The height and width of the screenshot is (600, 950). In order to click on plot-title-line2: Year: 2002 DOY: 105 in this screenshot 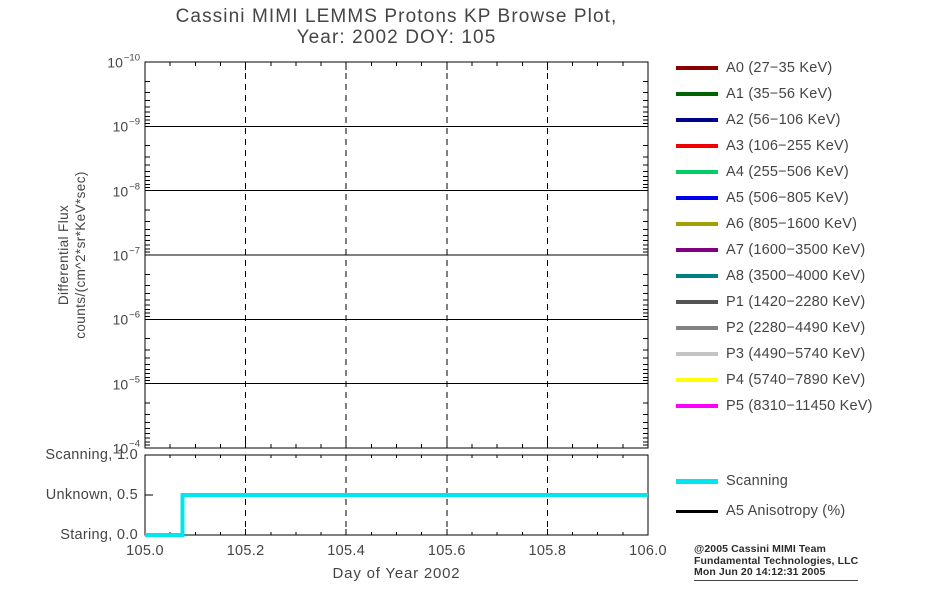, I will do `click(396, 37)`.